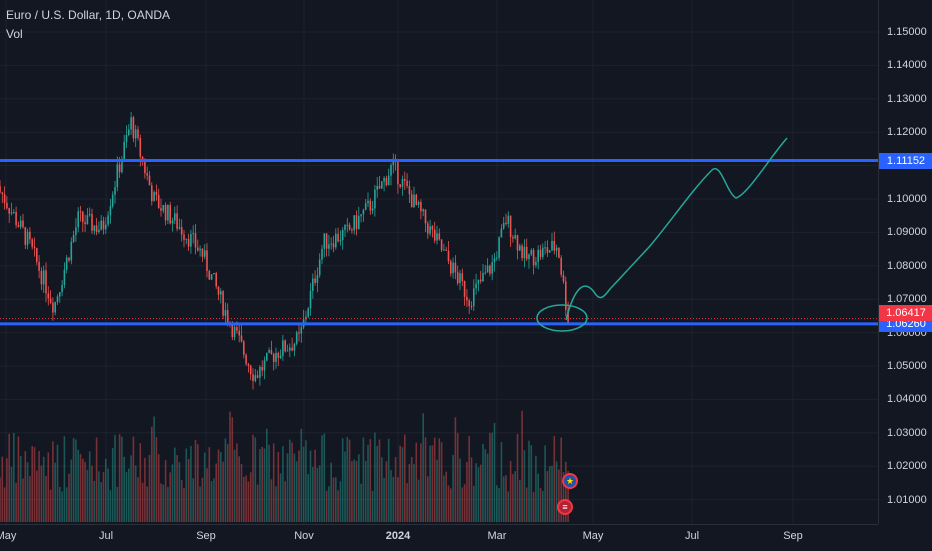 Image resolution: width=932 pixels, height=551 pixels. What do you see at coordinates (562, 318) in the screenshot?
I see `circle-drawing` at bounding box center [562, 318].